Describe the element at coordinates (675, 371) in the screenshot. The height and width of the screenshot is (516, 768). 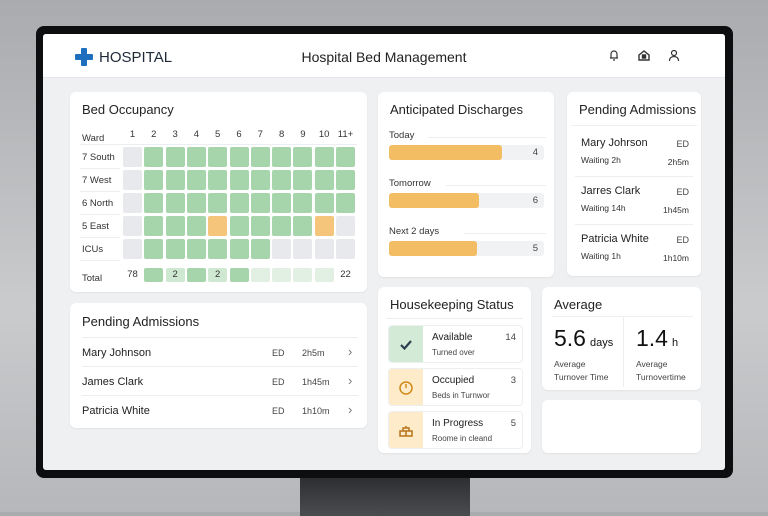
I see `metric-label: Average Turnovertime` at that location.